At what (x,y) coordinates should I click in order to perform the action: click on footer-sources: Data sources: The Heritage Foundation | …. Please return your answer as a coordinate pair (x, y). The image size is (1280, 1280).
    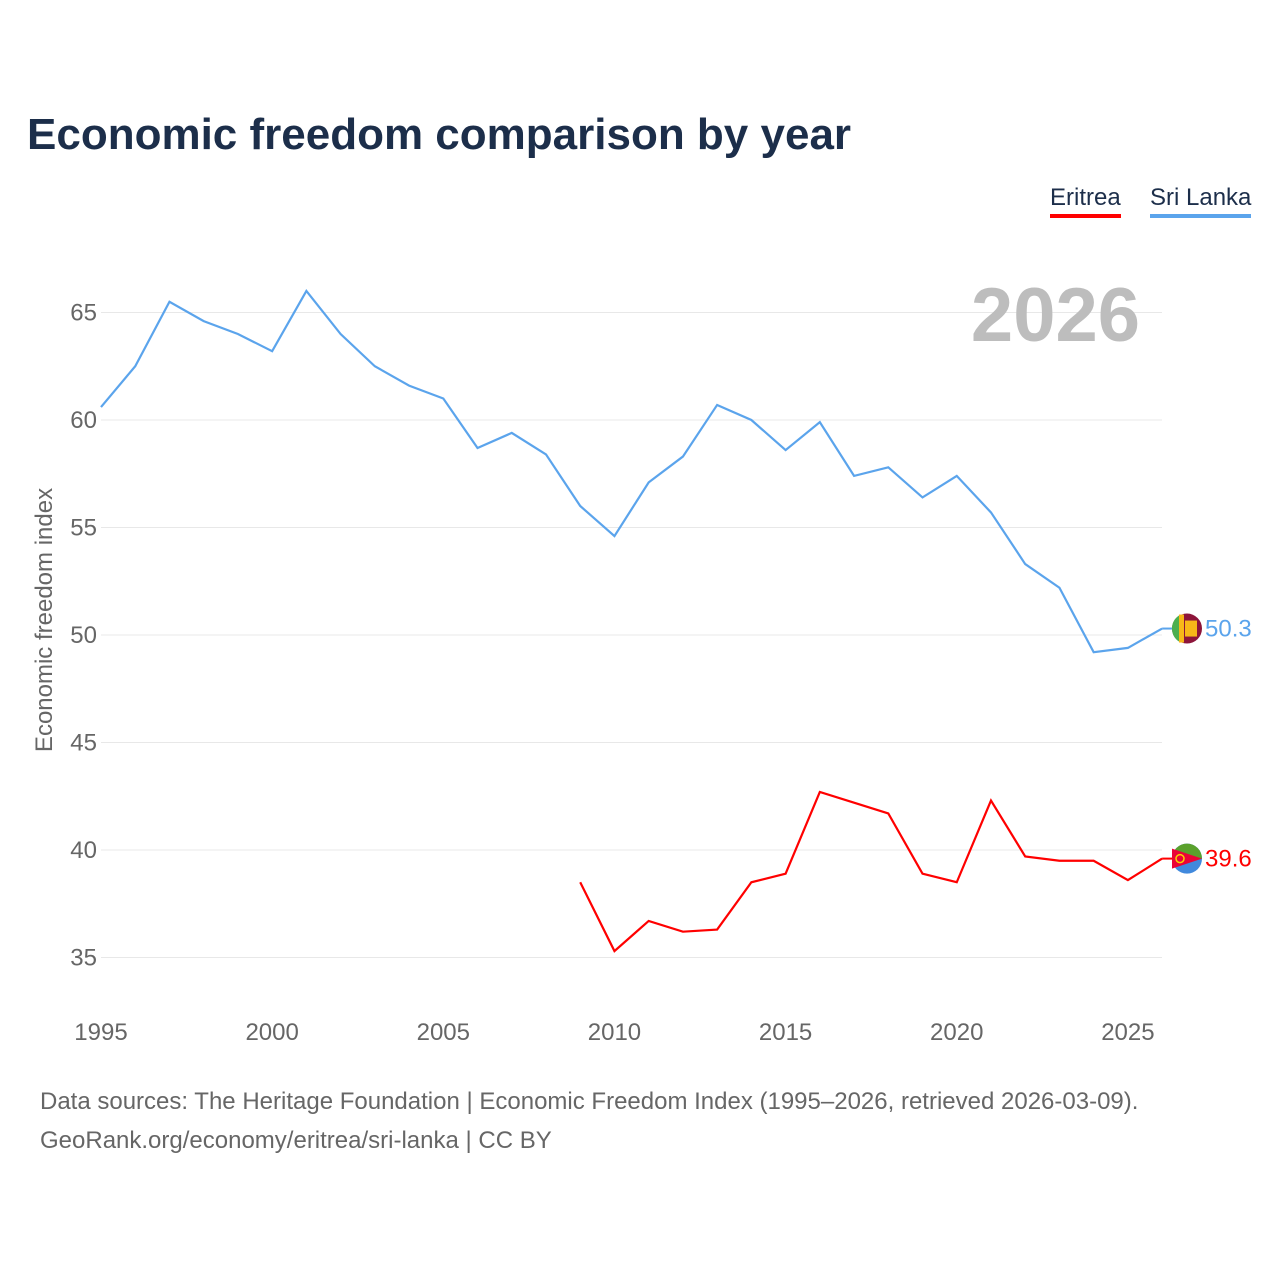
    Looking at the image, I should click on (589, 1101).